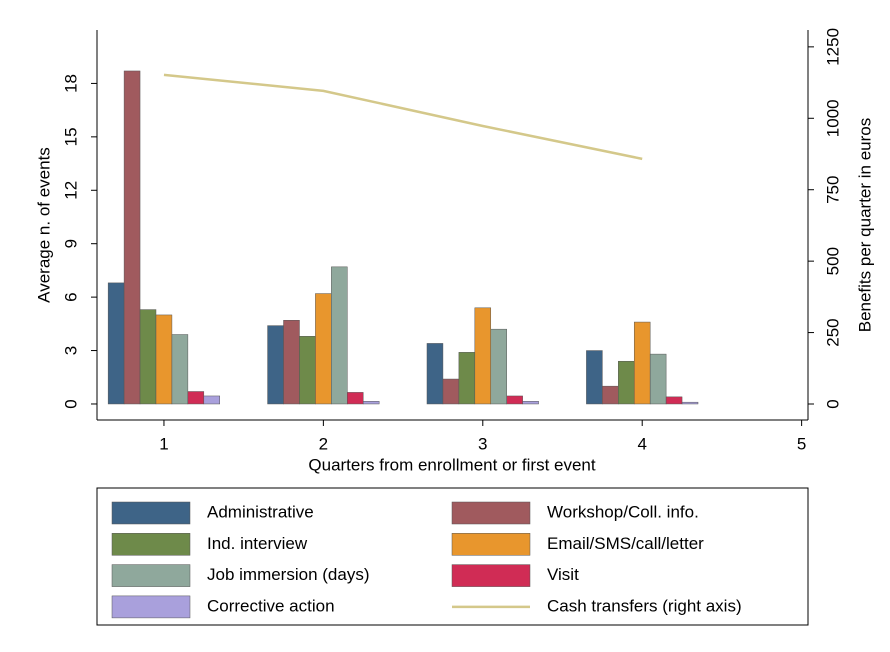 The height and width of the screenshot is (652, 890). I want to click on y-tick-label: 12, so click(70, 190).